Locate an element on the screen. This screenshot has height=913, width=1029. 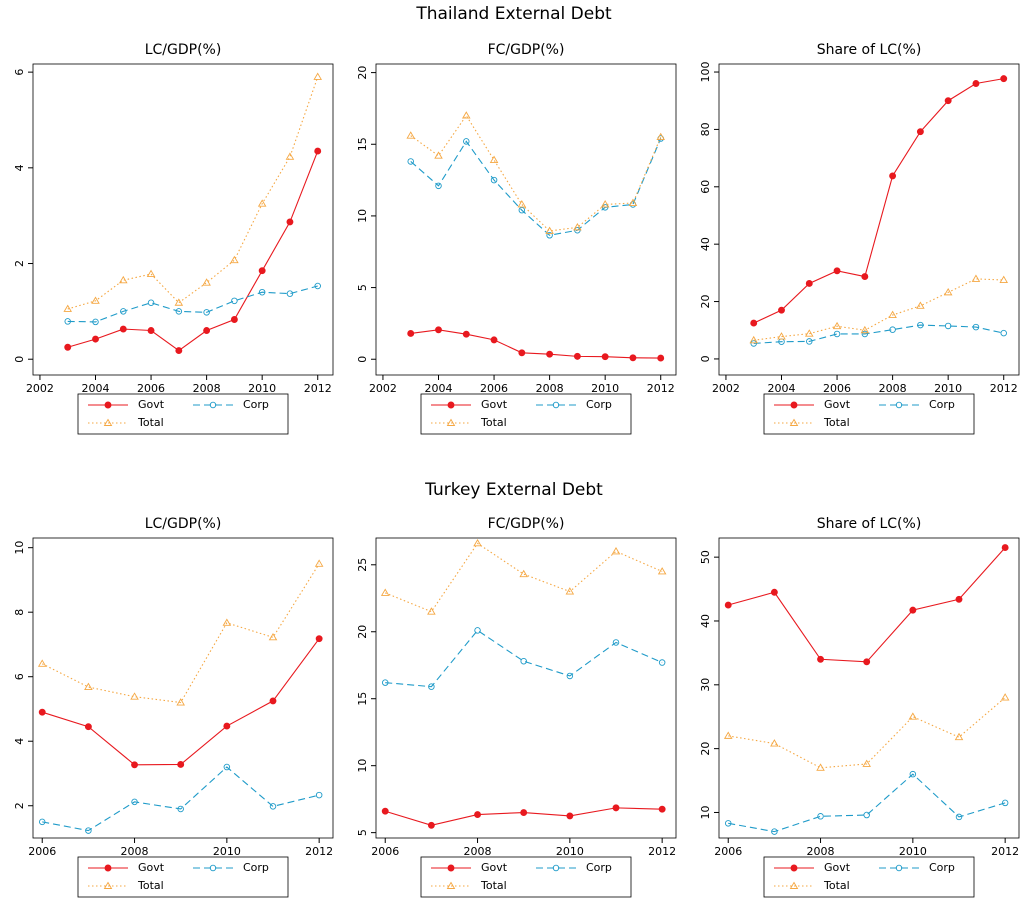
x-tick-label: 2008 is located at coordinates (478, 851).